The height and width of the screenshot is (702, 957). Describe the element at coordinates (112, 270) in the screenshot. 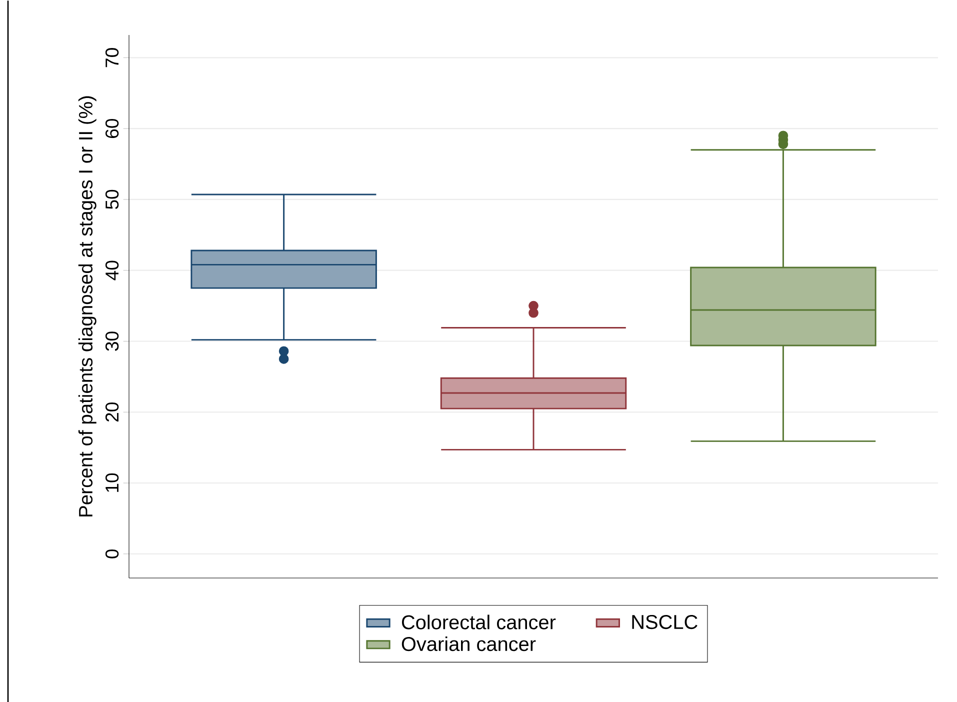

I see `y-tick-label: 40` at that location.